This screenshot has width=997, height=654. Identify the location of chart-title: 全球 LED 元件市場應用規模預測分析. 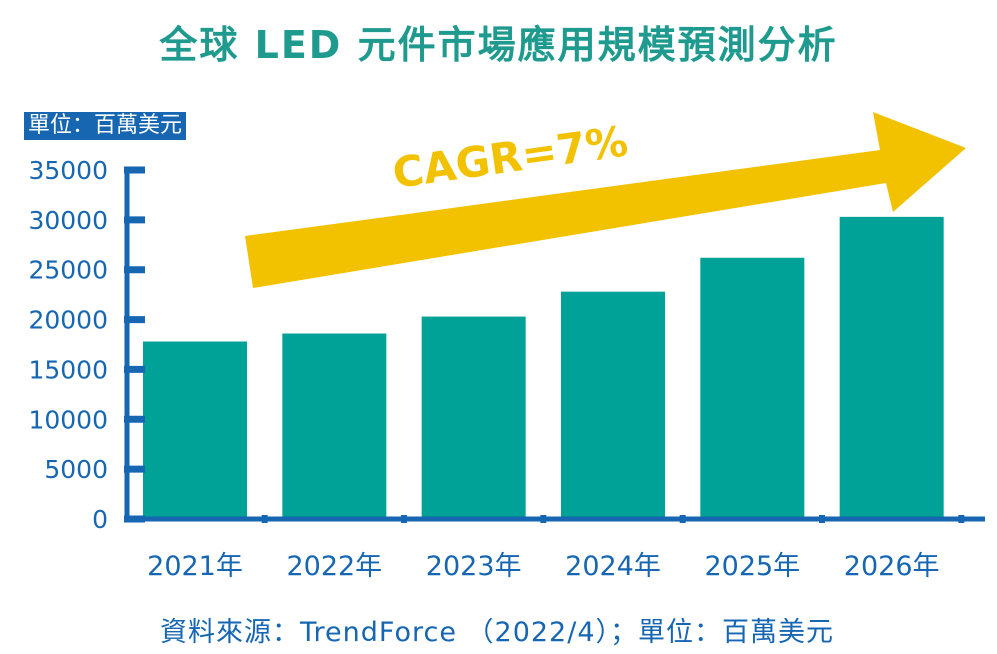
(498, 45).